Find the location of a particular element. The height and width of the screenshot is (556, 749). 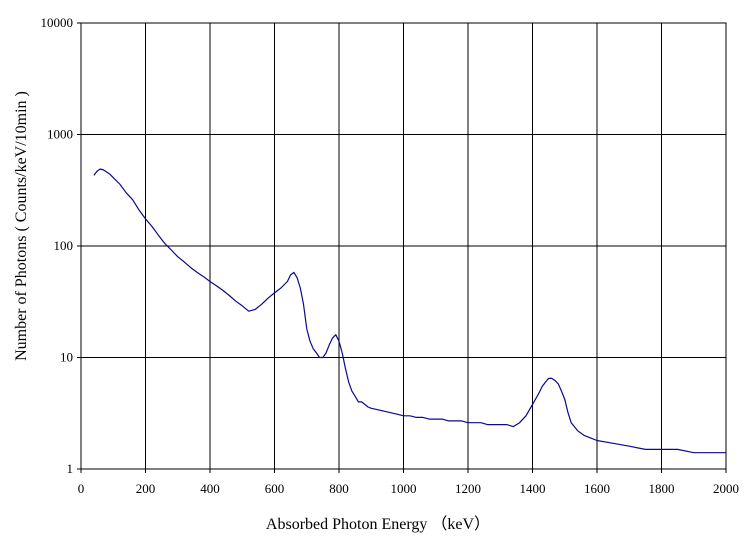

y-axis-ticks: 1 10 100 1000 10000 is located at coordinates (61, 245).